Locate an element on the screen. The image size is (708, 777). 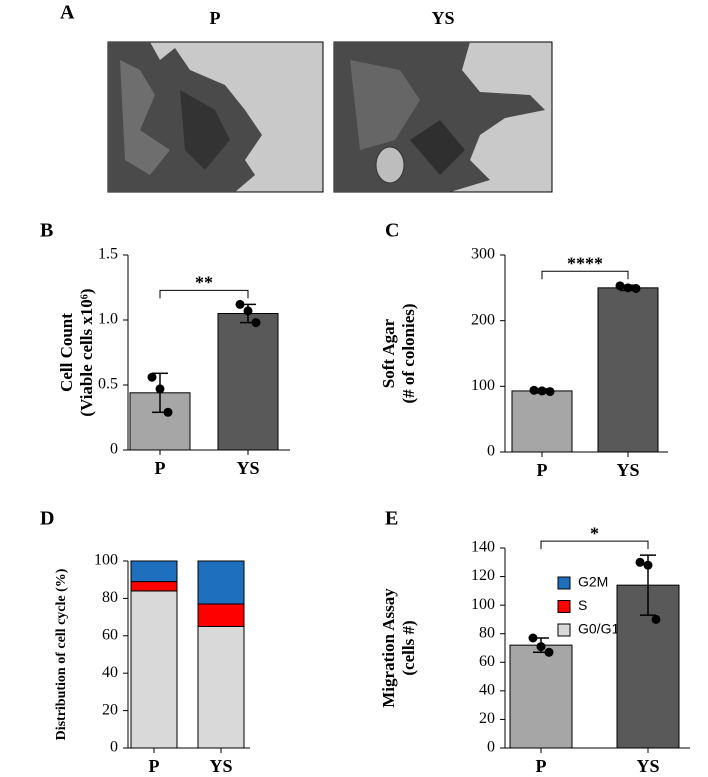
y-axis-label: (cells #) is located at coordinates (408, 647).